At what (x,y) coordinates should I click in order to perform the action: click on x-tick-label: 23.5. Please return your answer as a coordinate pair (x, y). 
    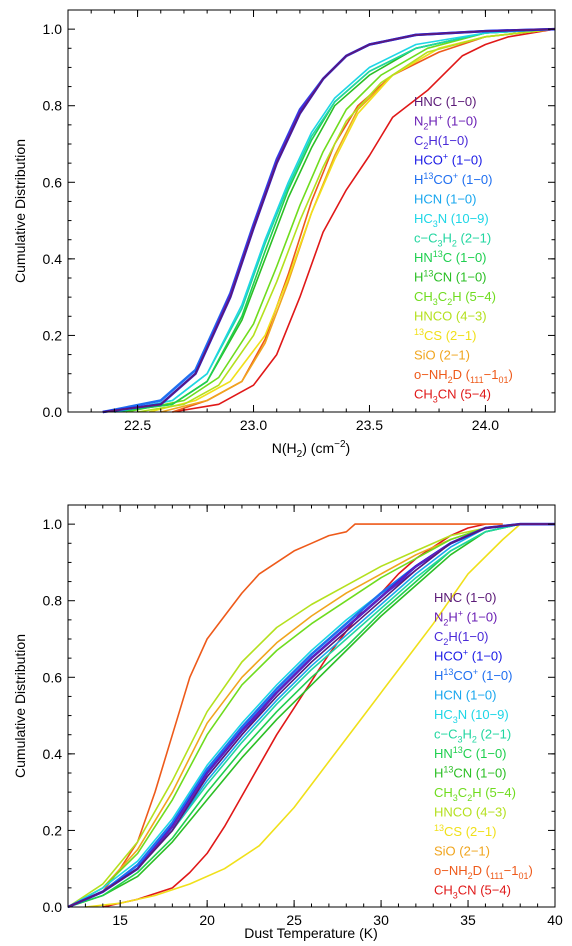
    Looking at the image, I should click on (369, 425).